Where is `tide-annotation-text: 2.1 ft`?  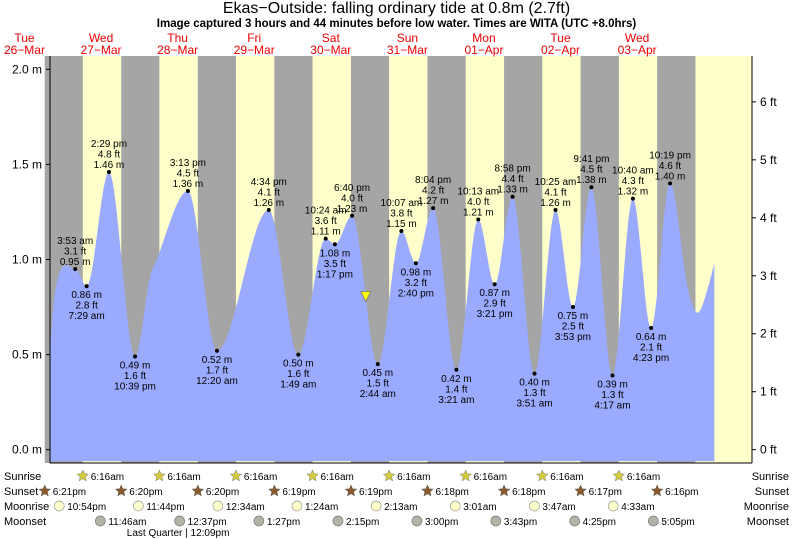 tide-annotation-text: 2.1 ft is located at coordinates (651, 347).